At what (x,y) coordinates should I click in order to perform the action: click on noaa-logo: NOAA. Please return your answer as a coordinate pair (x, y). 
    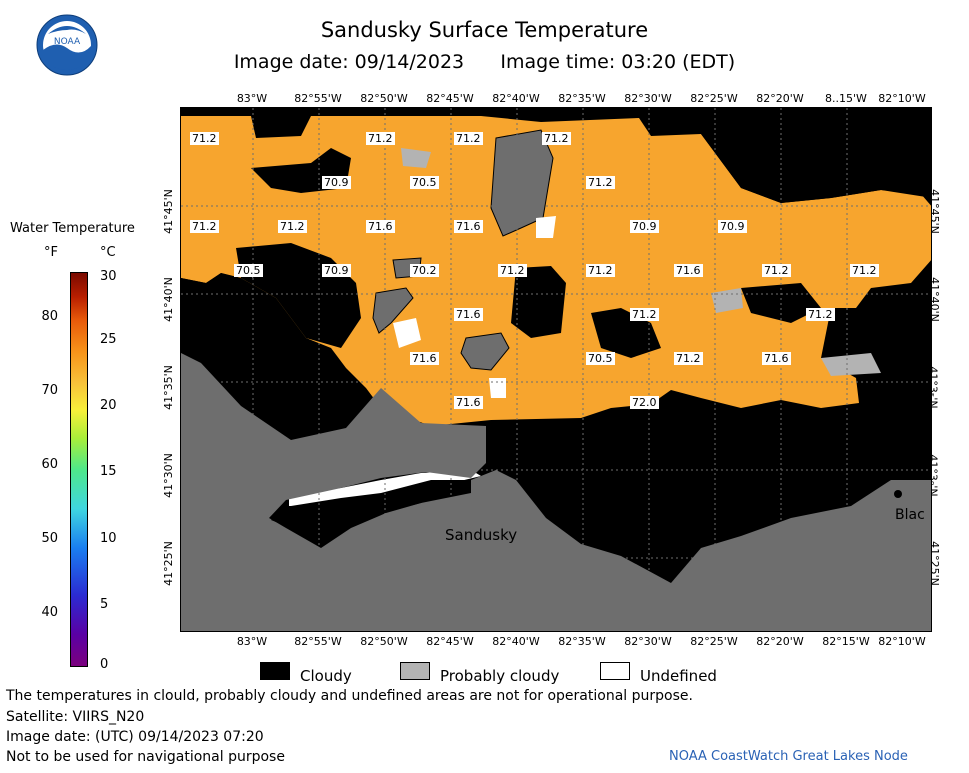
    Looking at the image, I should click on (67, 45).